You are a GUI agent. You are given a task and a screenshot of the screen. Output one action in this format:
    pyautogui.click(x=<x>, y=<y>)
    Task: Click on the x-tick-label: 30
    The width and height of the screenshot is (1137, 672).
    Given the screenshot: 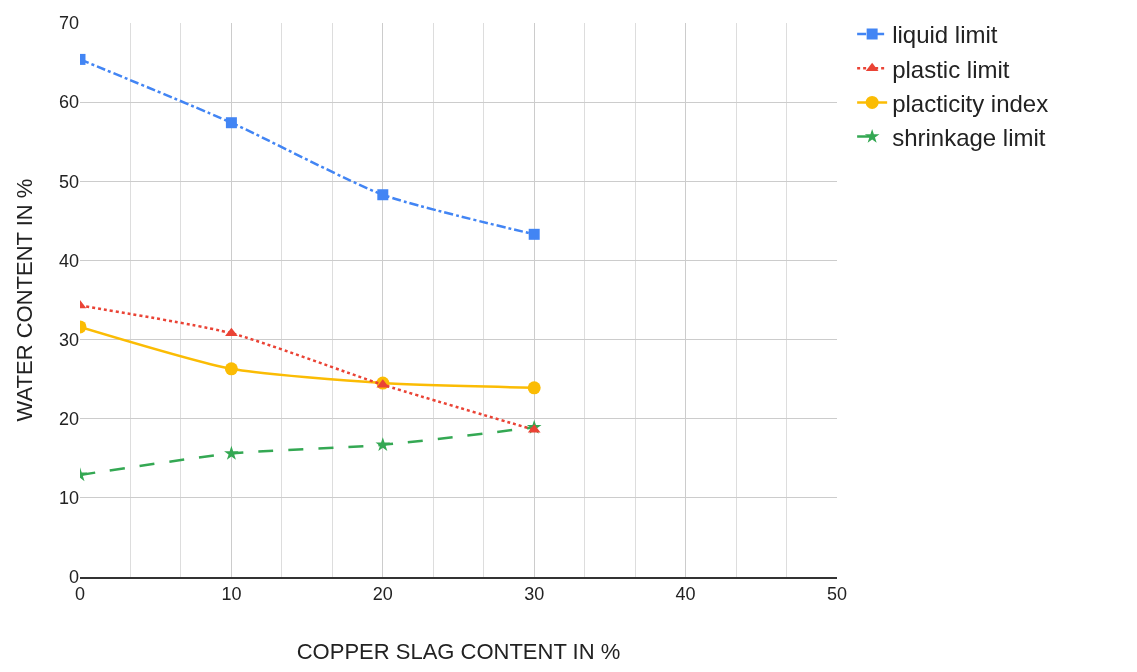 What is the action you would take?
    pyautogui.click(x=534, y=594)
    